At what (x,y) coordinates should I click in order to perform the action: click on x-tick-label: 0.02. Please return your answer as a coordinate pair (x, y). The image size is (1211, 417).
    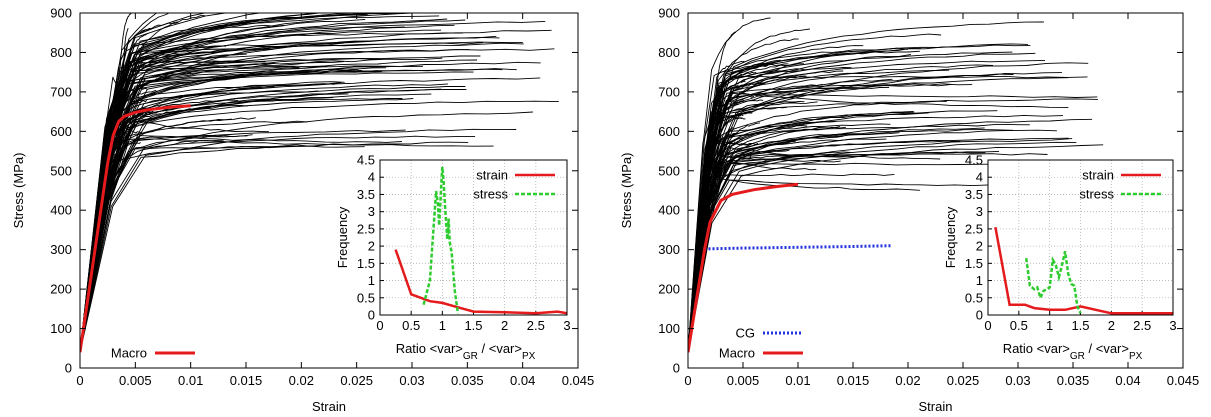
    Looking at the image, I should click on (907, 380).